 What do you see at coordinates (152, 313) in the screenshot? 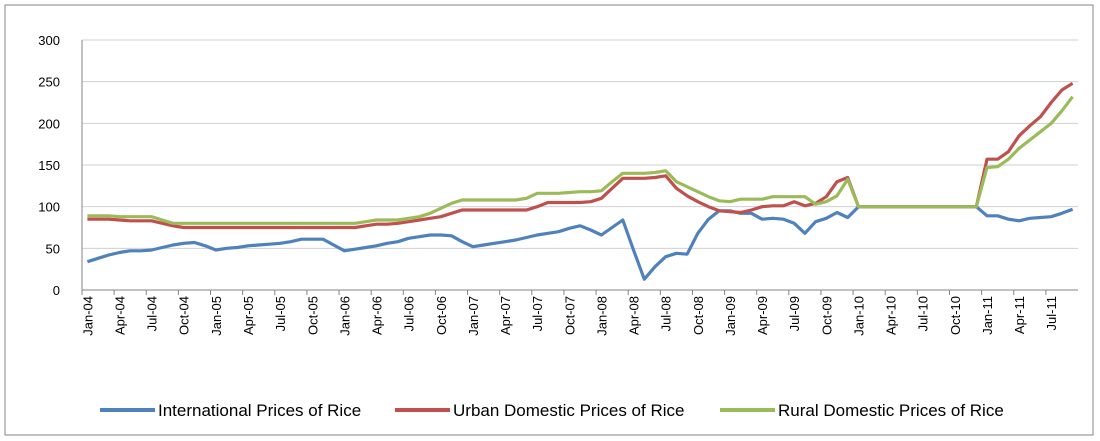
I see `x-tick-label: Jul-04` at bounding box center [152, 313].